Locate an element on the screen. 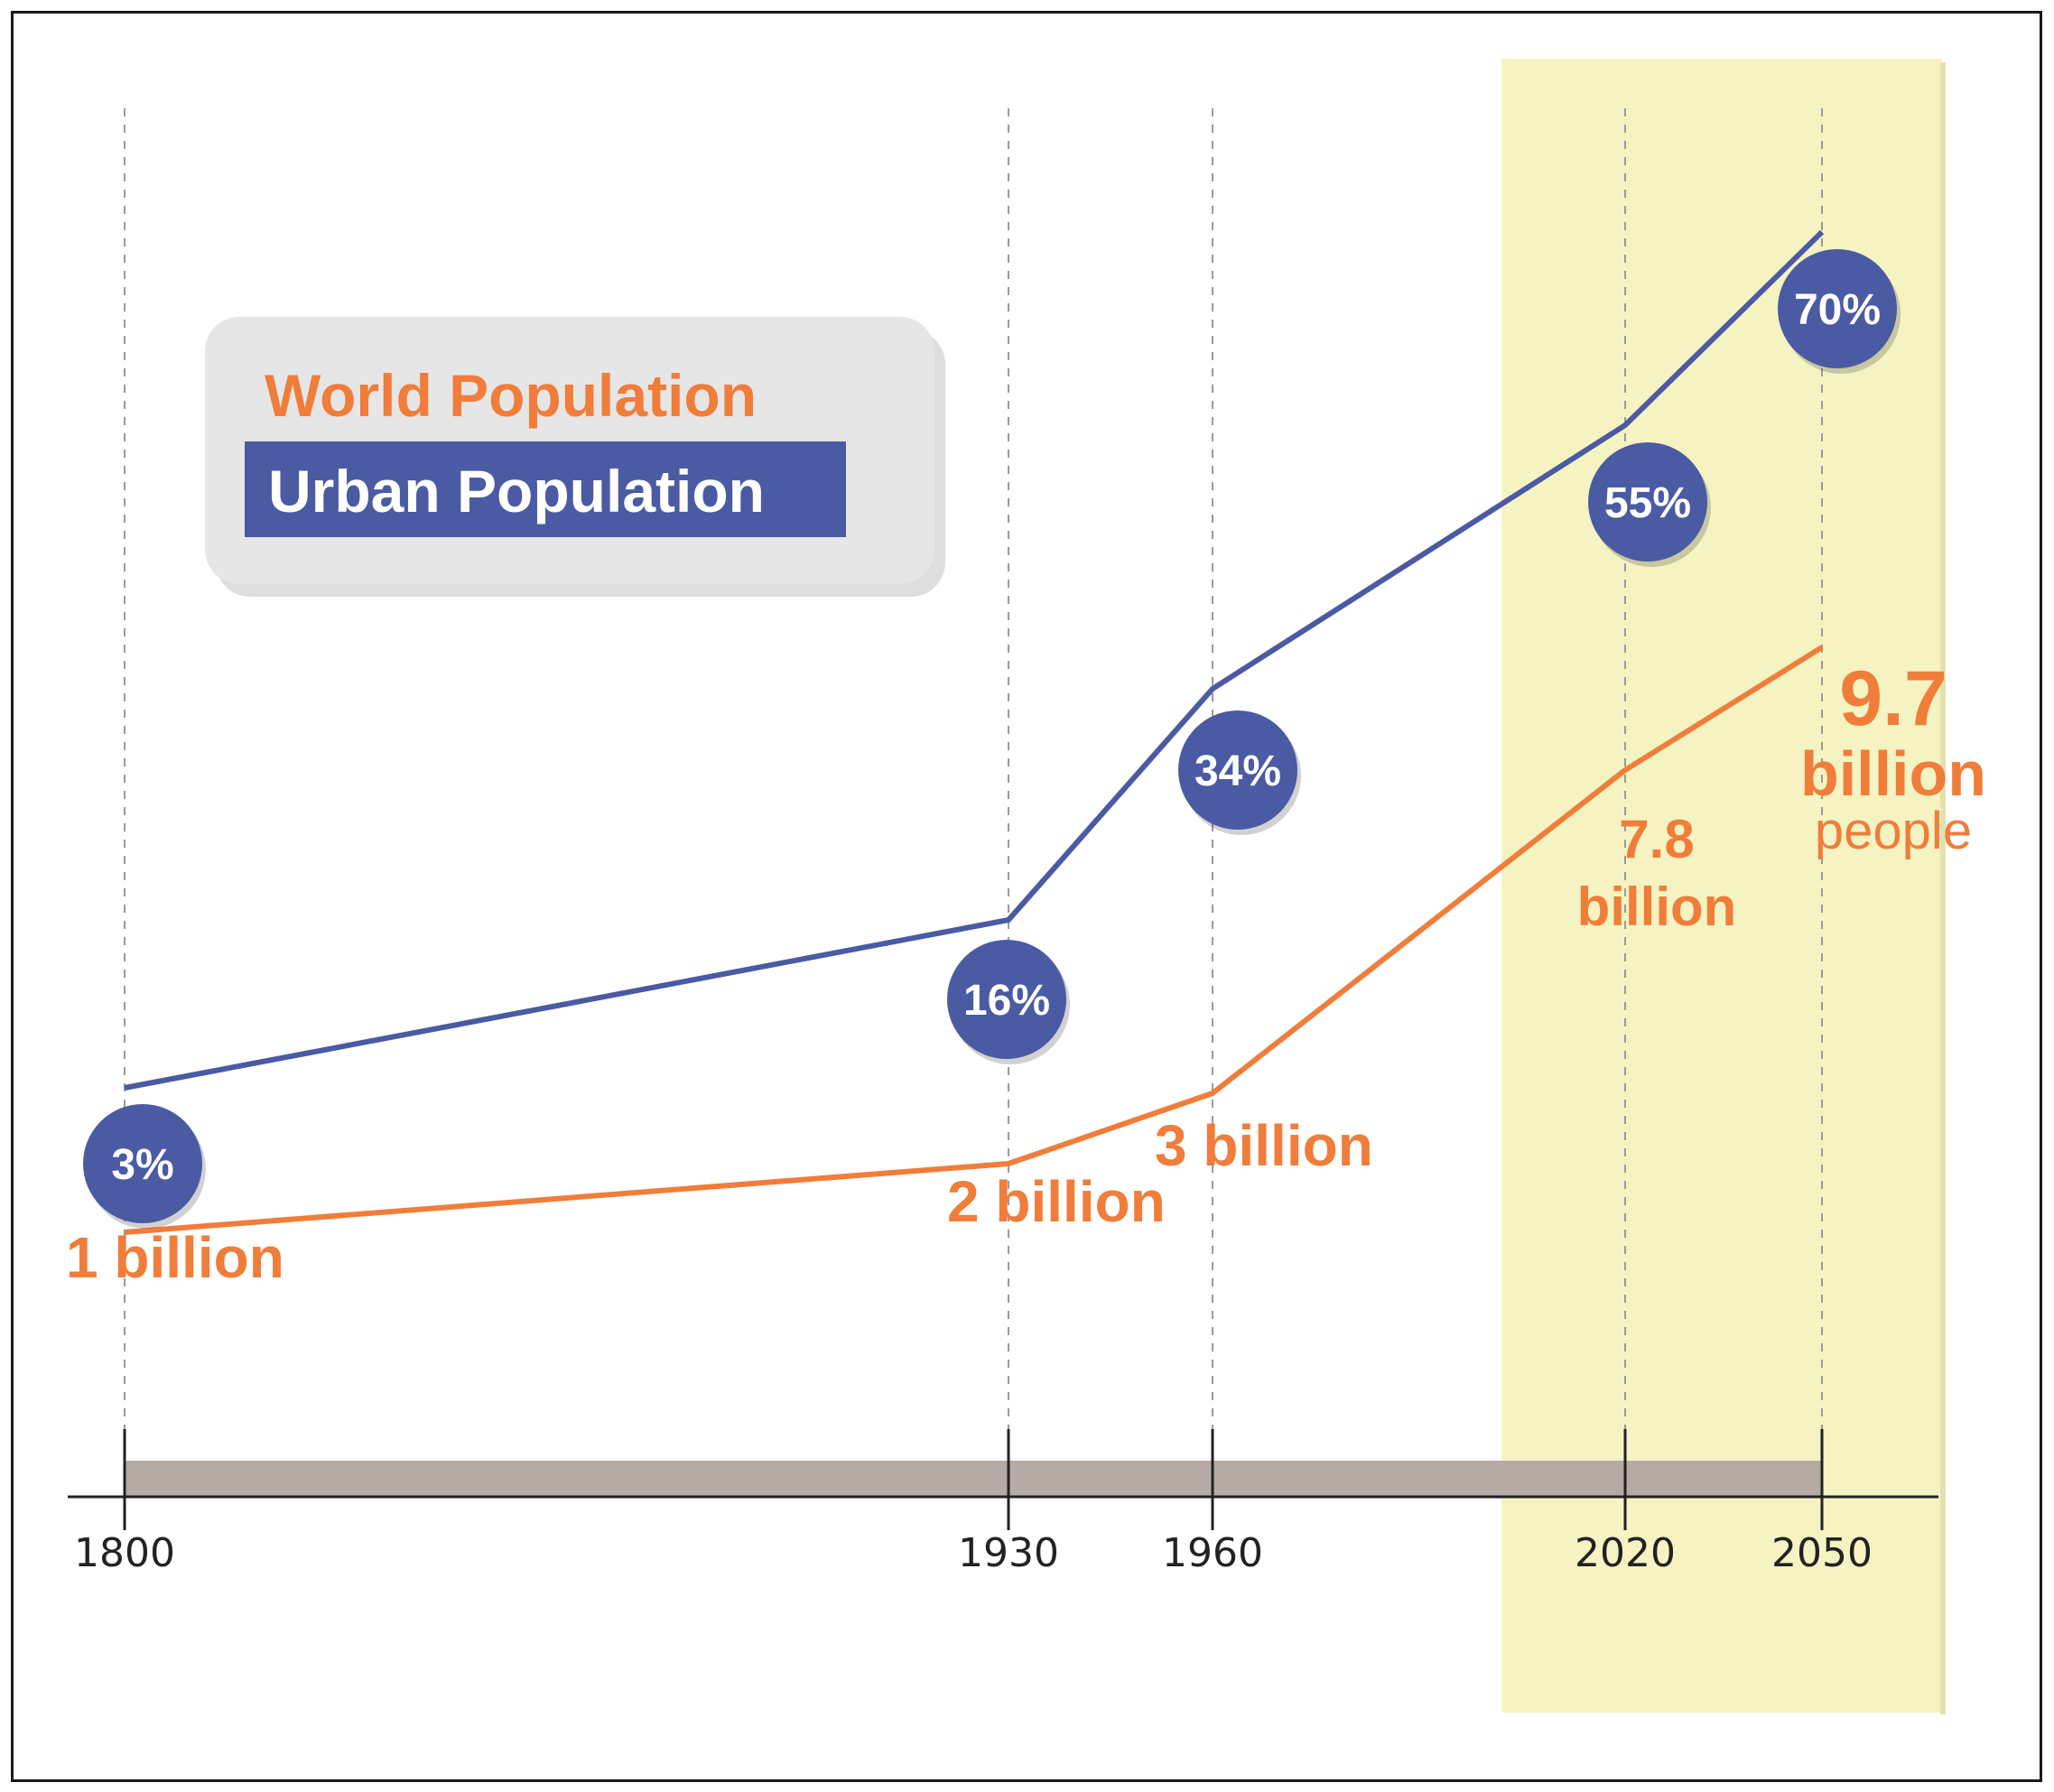  urban-bubble-label-2050: 70% is located at coordinates (1837, 310).